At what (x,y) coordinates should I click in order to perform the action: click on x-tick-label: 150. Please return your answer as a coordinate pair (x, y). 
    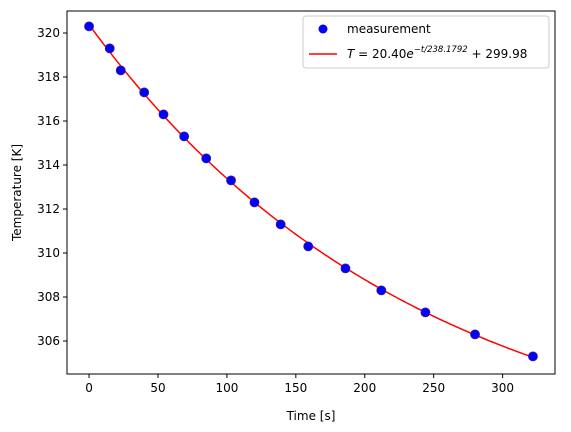
    Looking at the image, I should click on (295, 388).